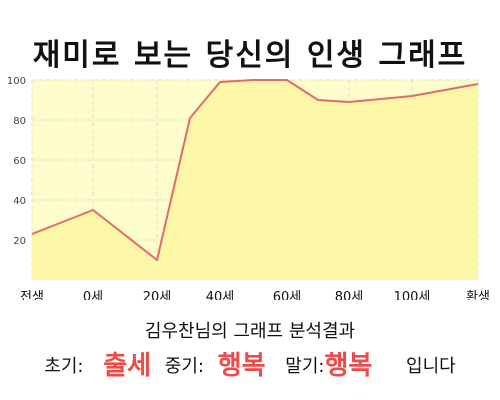  I want to click on early-value: 출세, so click(127, 366).